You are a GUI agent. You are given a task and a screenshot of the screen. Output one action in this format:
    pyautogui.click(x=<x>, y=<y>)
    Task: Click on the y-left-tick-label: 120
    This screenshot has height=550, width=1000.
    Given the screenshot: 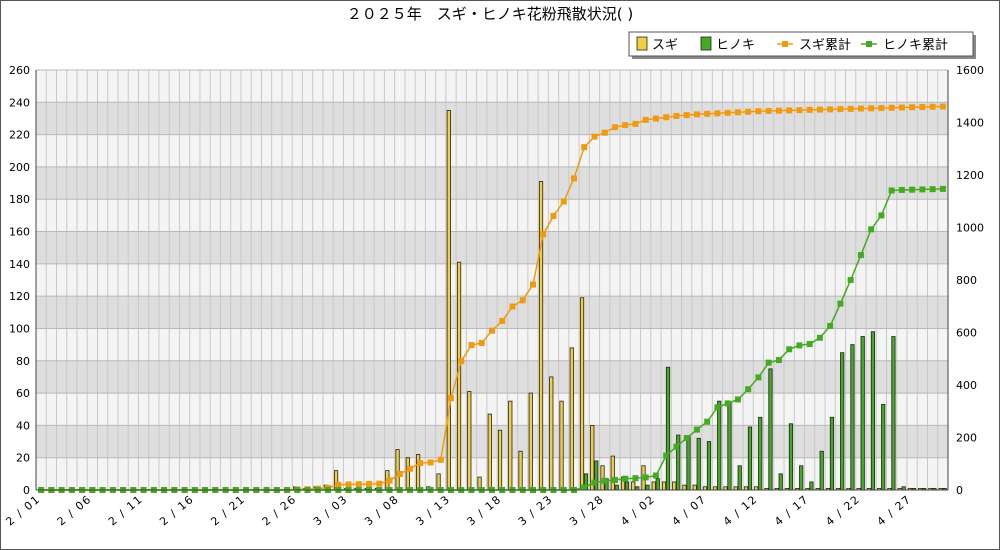 What is the action you would take?
    pyautogui.click(x=19, y=296)
    